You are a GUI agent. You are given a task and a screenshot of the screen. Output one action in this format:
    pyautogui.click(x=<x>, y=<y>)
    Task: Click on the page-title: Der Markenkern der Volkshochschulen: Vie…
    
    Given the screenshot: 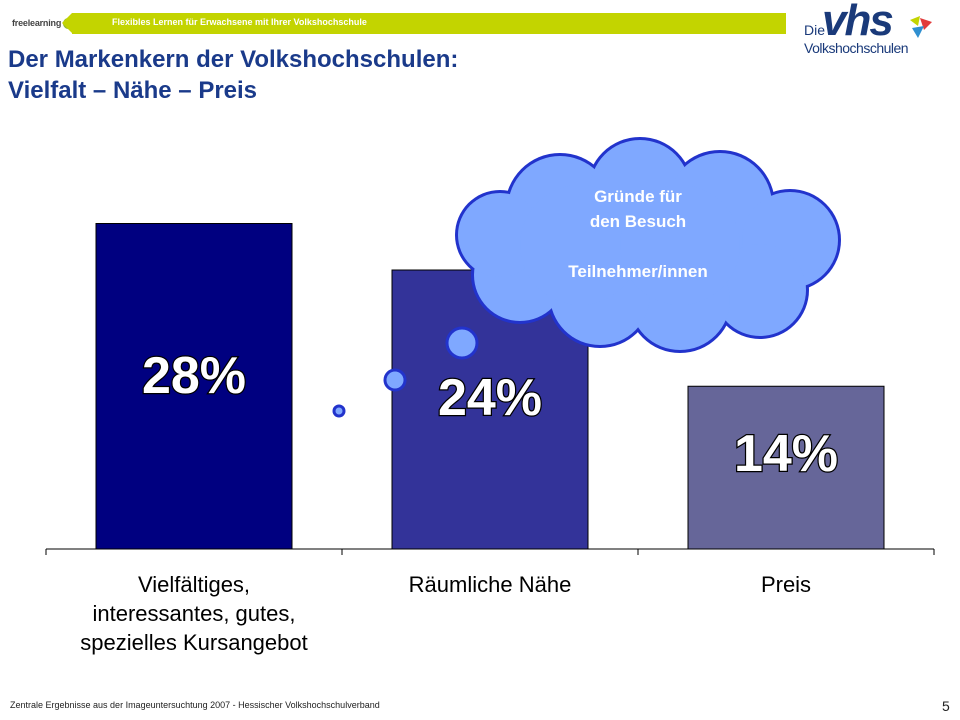 What is the action you would take?
    pyautogui.click(x=233, y=75)
    